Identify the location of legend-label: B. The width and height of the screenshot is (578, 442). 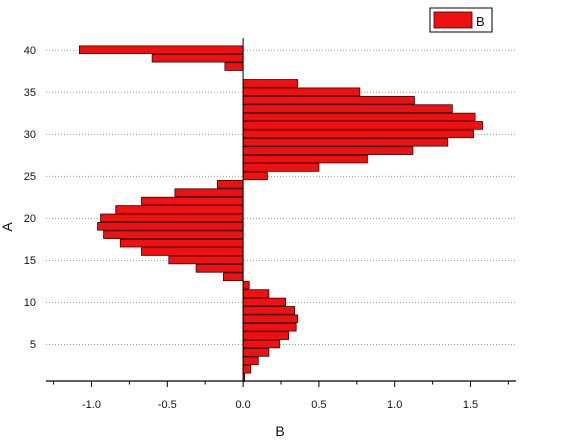
(480, 21).